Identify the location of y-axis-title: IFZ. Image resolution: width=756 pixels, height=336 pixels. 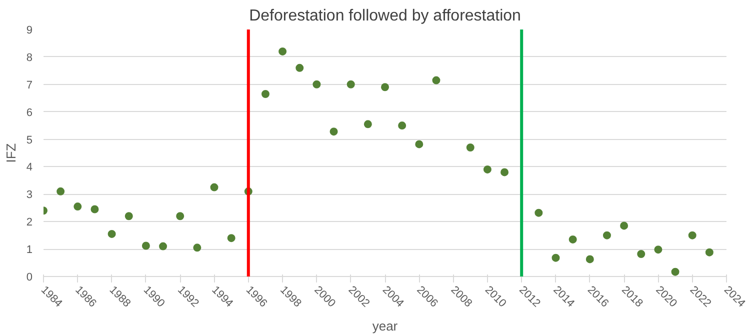
(10, 153).